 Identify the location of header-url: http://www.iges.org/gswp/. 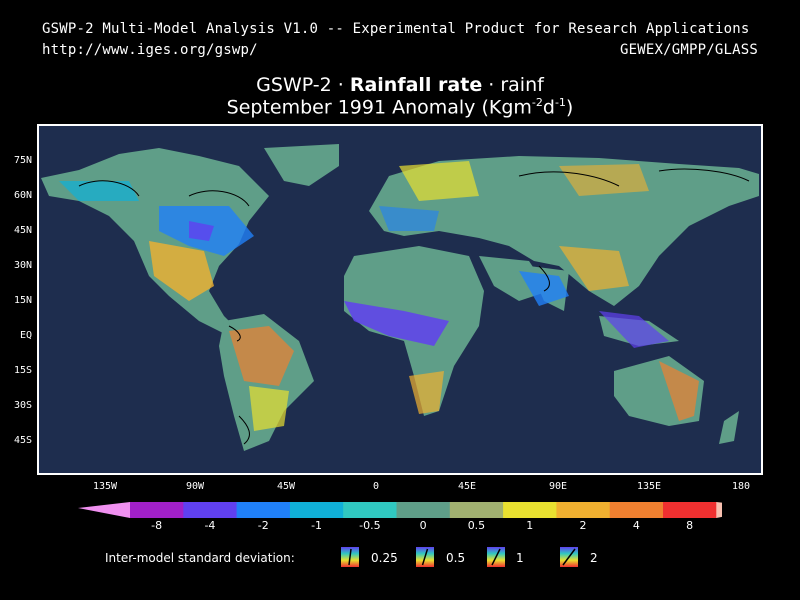
(150, 50).